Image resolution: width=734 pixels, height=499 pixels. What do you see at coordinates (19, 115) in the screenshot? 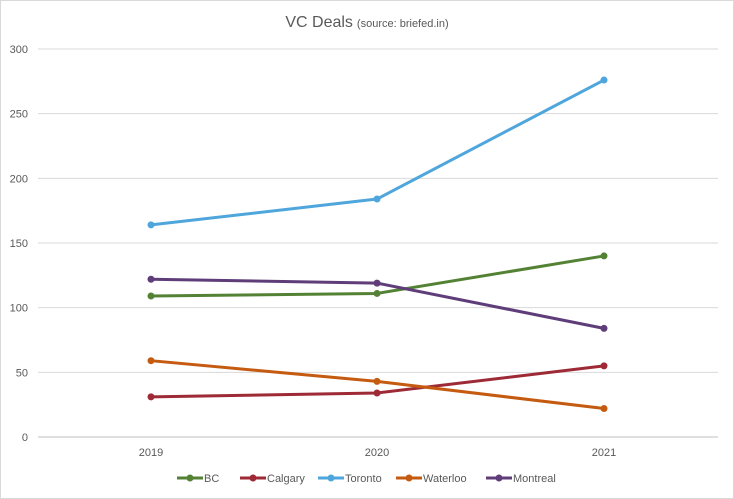
I see `y-tick-label: 250` at bounding box center [19, 115].